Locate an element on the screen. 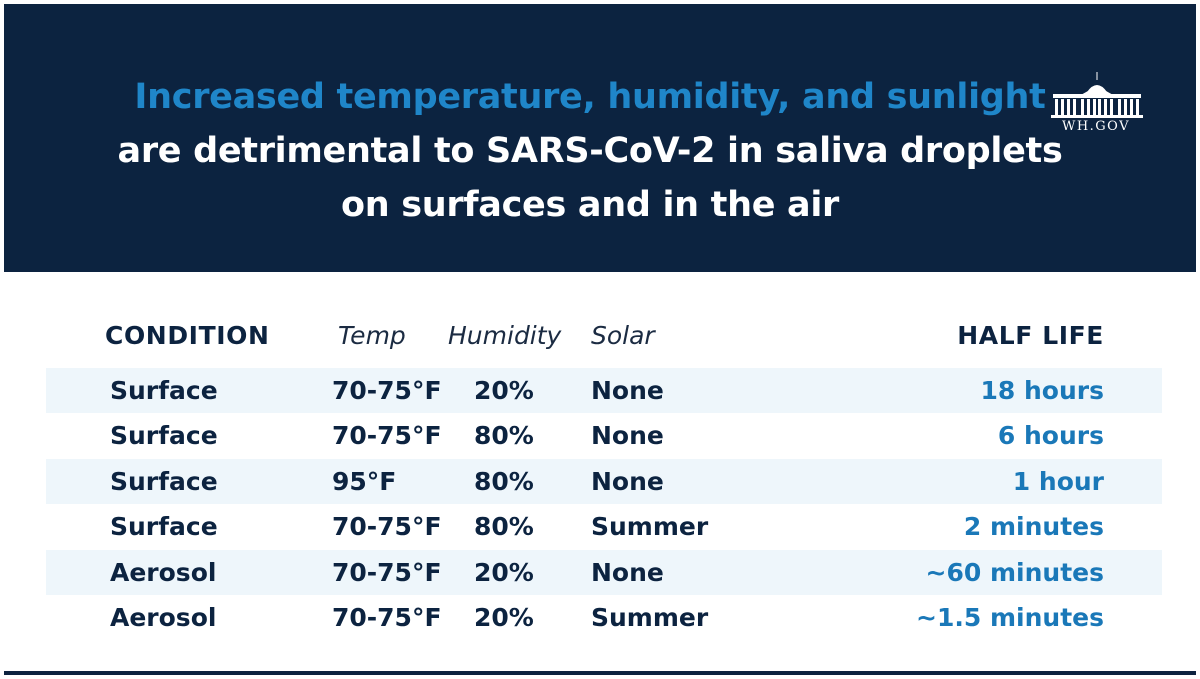 This screenshot has width=1200, height=679. table-row: Surface 70-75°F 20% None 18 hours is located at coordinates (604, 391).